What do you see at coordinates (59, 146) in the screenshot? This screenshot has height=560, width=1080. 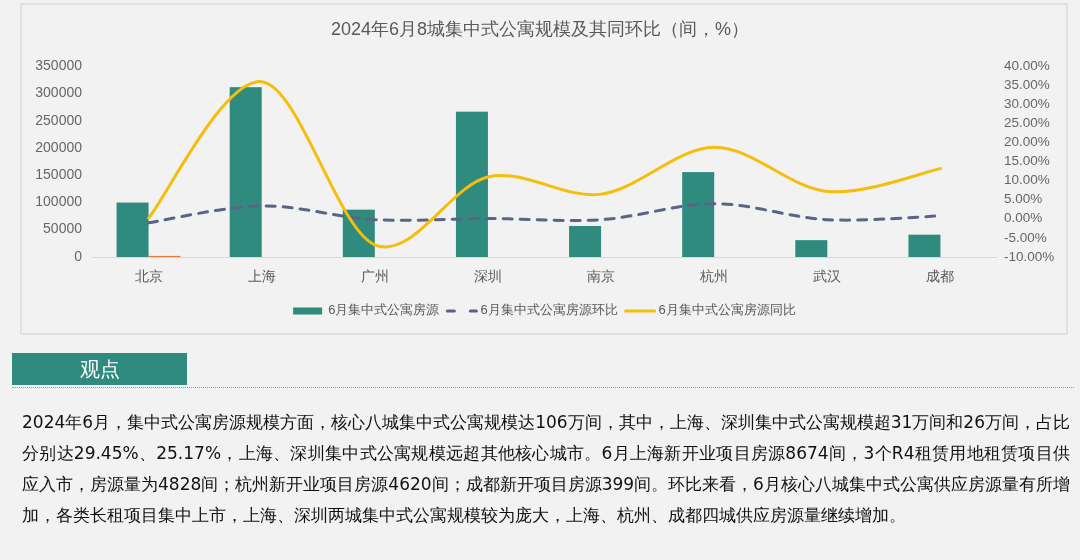 I see `y-tick-label: 200000` at bounding box center [59, 146].